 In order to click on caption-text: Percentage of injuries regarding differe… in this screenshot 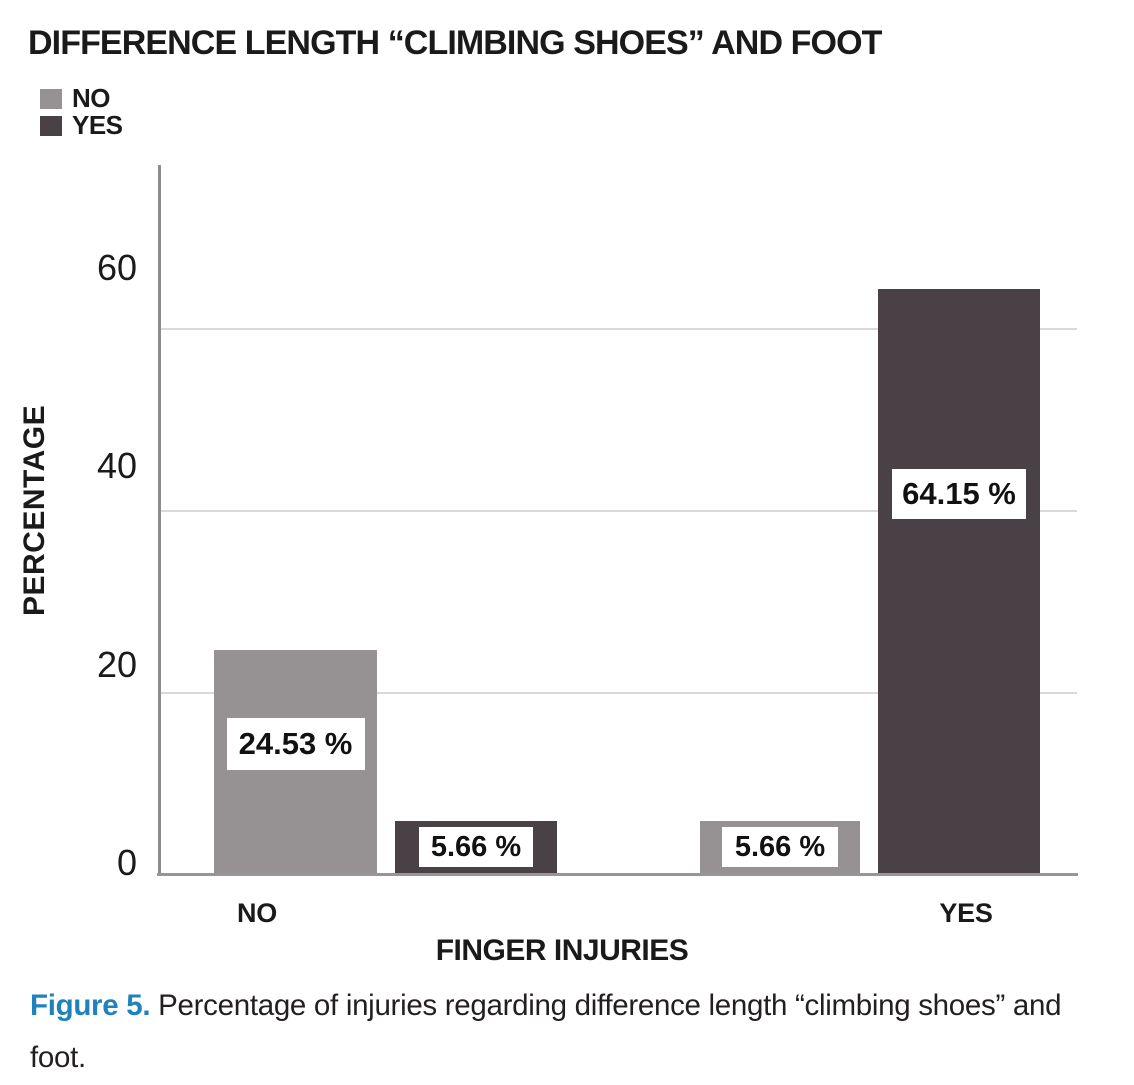, I will do `click(546, 1031)`.